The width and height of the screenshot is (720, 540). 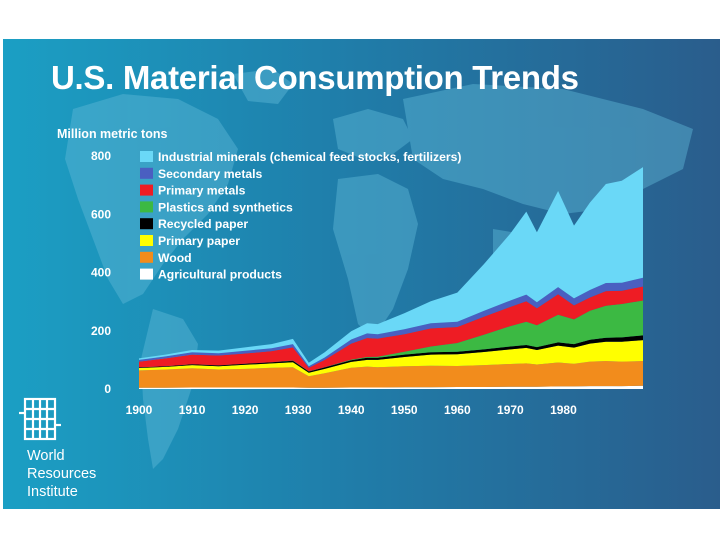 I want to click on org-line-3: Institute, so click(x=52, y=492).